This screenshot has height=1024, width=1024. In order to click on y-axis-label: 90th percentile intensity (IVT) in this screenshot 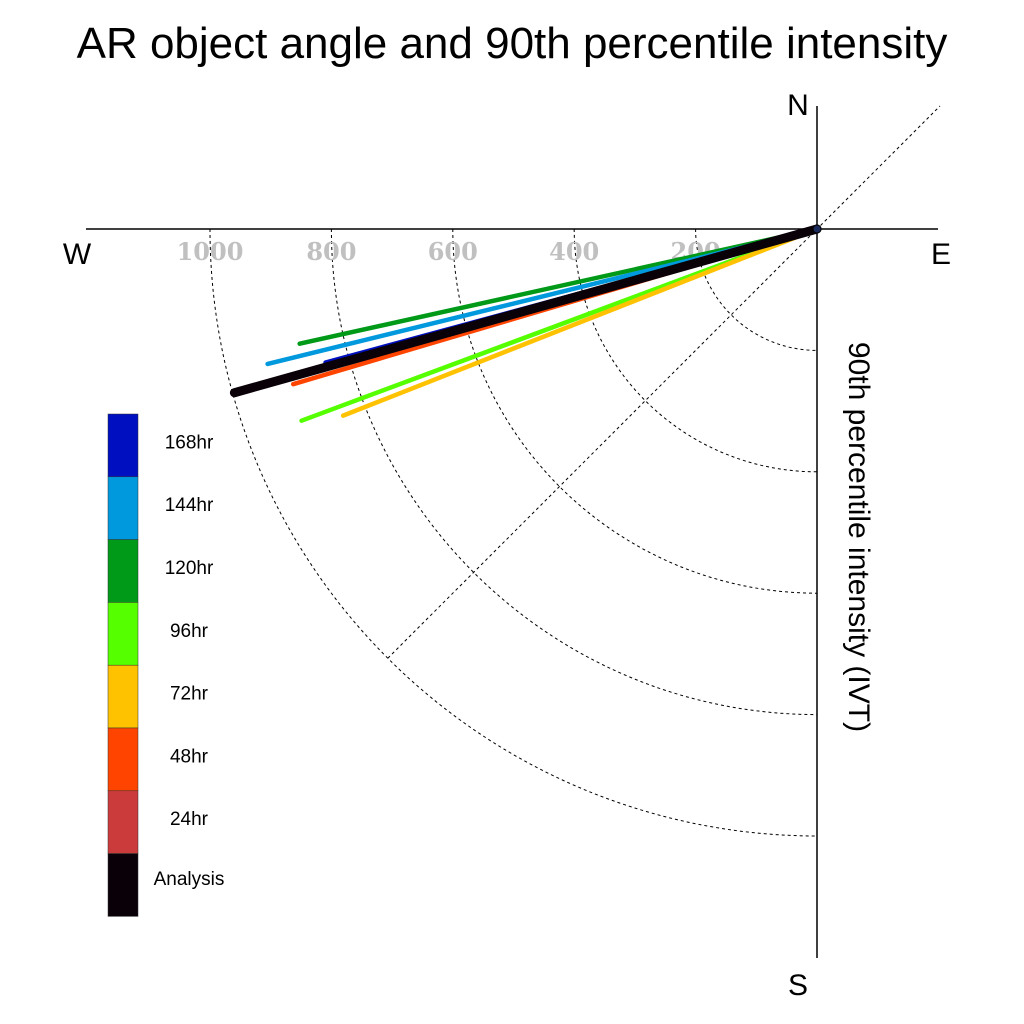, I will do `click(858, 537)`.